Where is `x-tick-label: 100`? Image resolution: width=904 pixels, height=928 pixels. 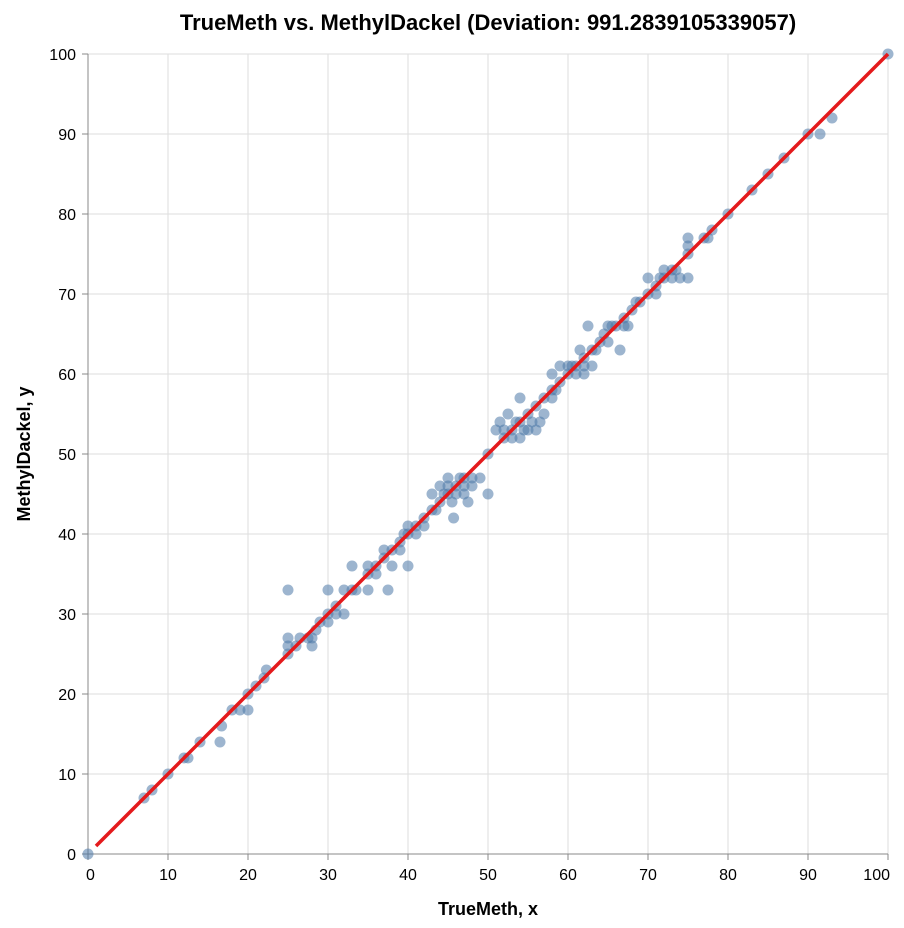 x-tick-label: 100 is located at coordinates (876, 875).